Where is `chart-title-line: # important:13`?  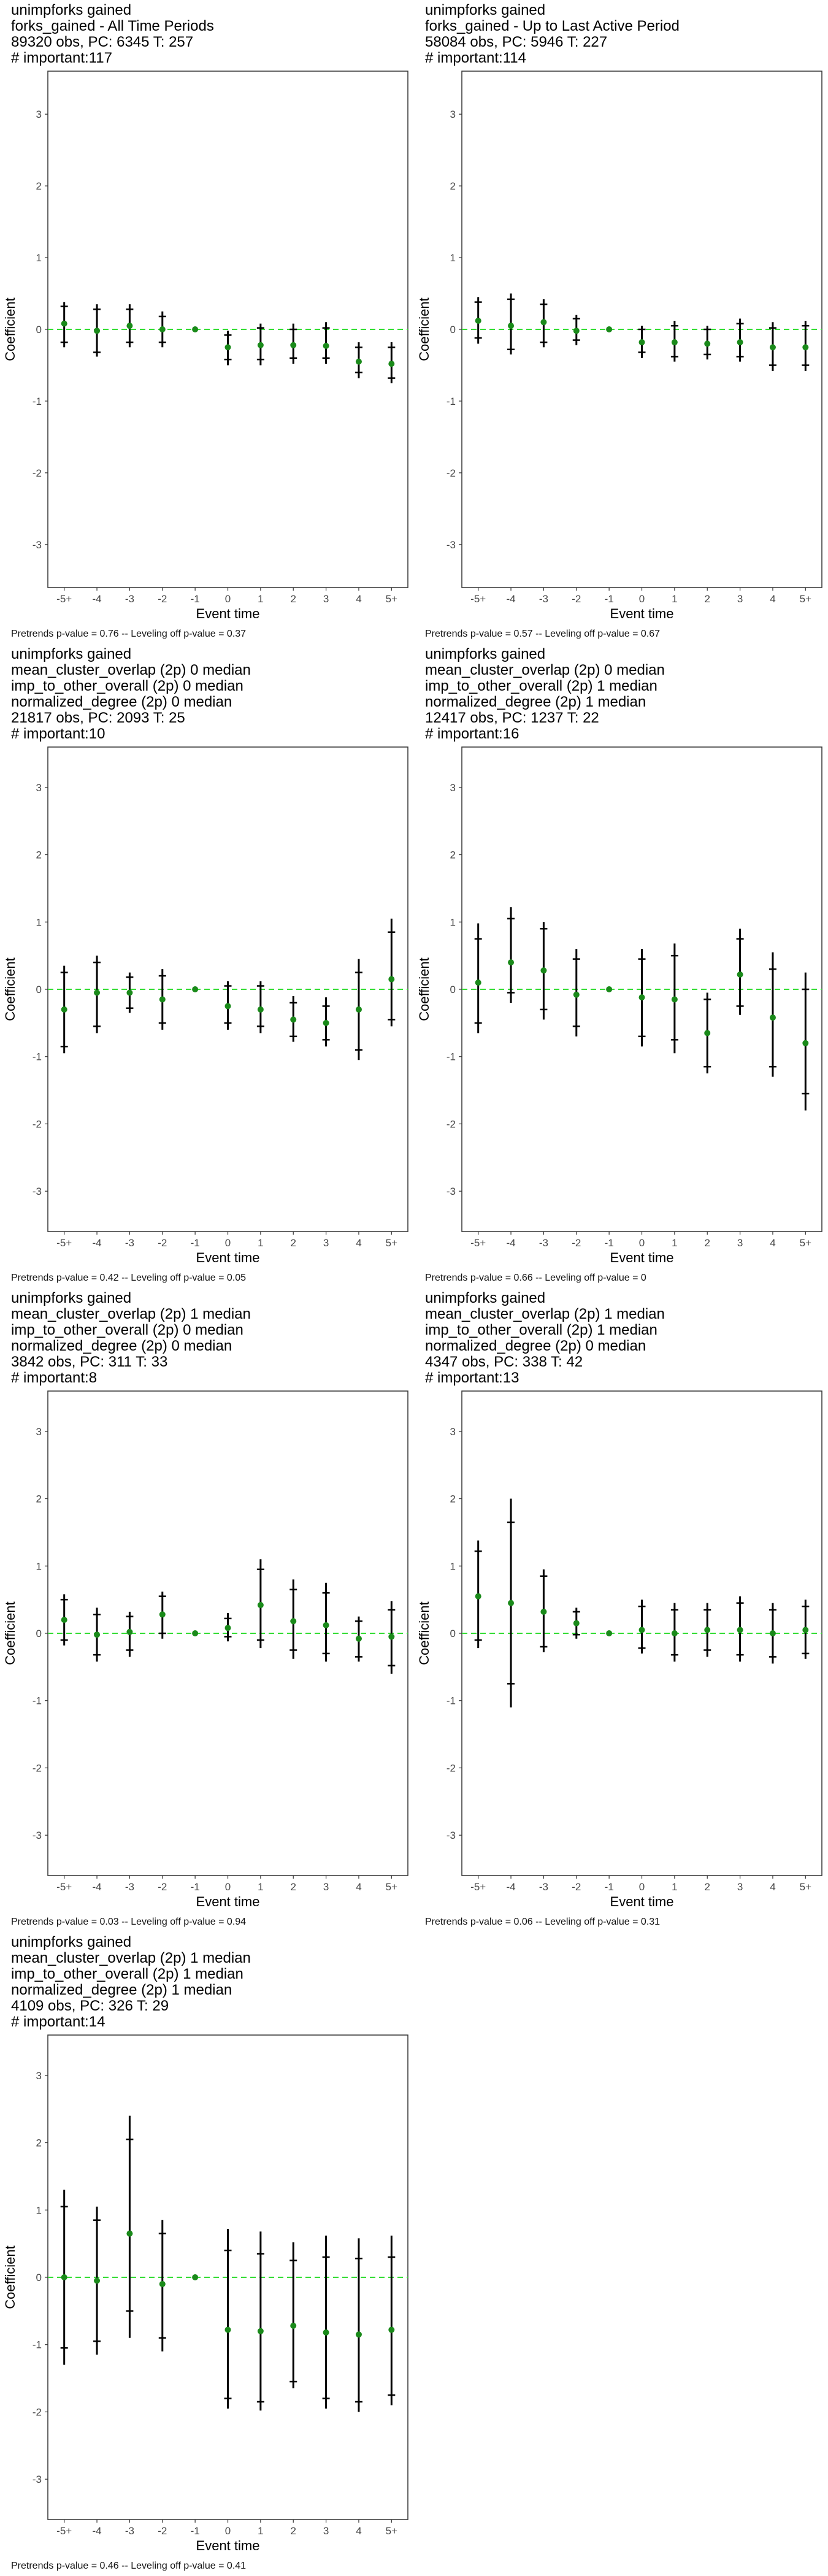
chart-title-line: # important:13 is located at coordinates (472, 1378).